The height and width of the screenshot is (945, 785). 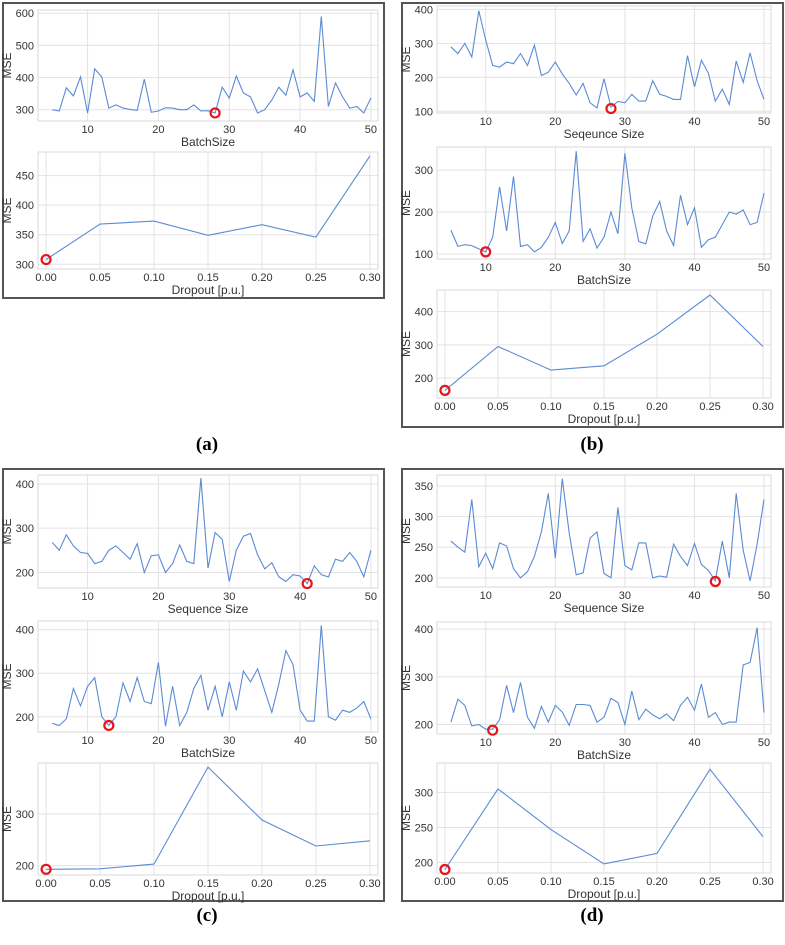 I want to click on caption-c: (c), so click(x=207, y=915).